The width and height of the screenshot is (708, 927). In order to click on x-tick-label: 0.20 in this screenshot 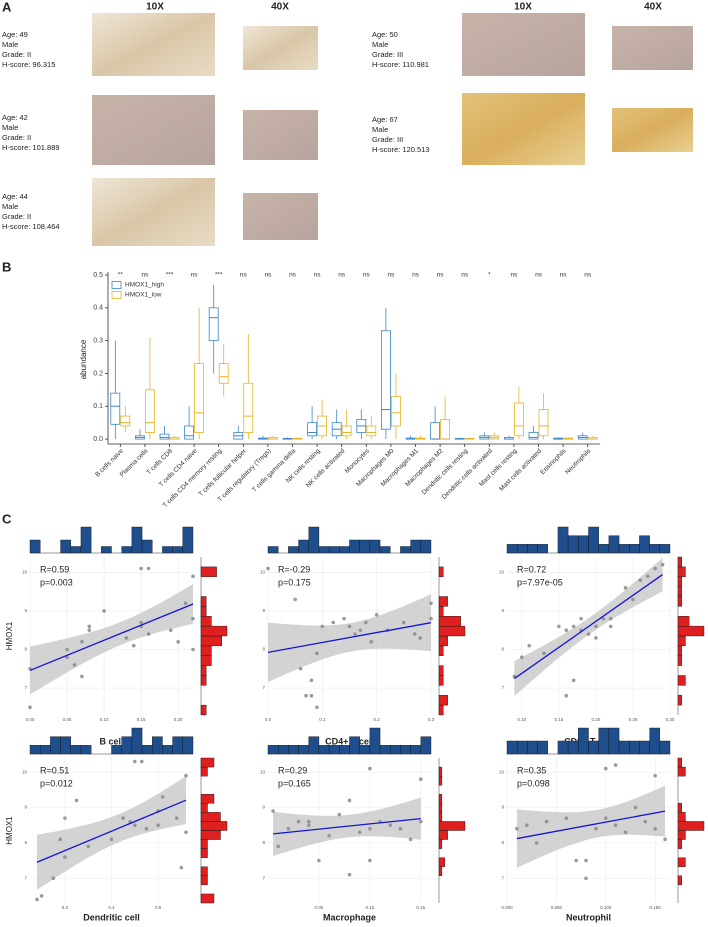, I will do `click(178, 719)`.